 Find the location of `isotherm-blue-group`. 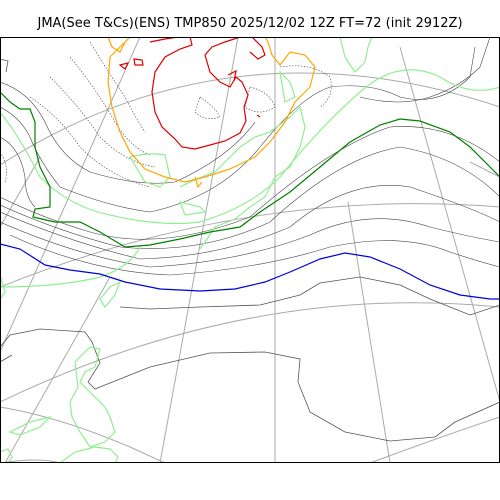

isotherm-blue-group is located at coordinates (250, 271).